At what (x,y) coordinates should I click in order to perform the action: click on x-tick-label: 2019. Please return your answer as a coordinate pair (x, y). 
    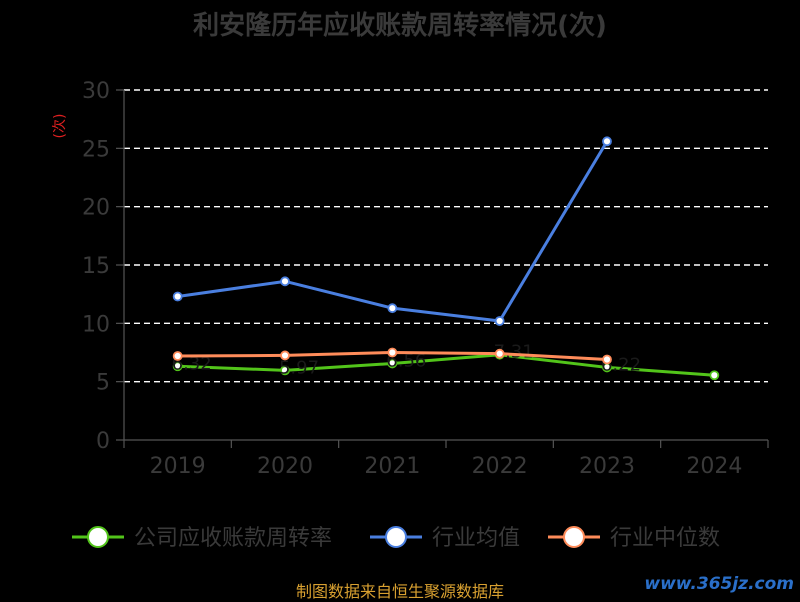
    Looking at the image, I should click on (178, 466).